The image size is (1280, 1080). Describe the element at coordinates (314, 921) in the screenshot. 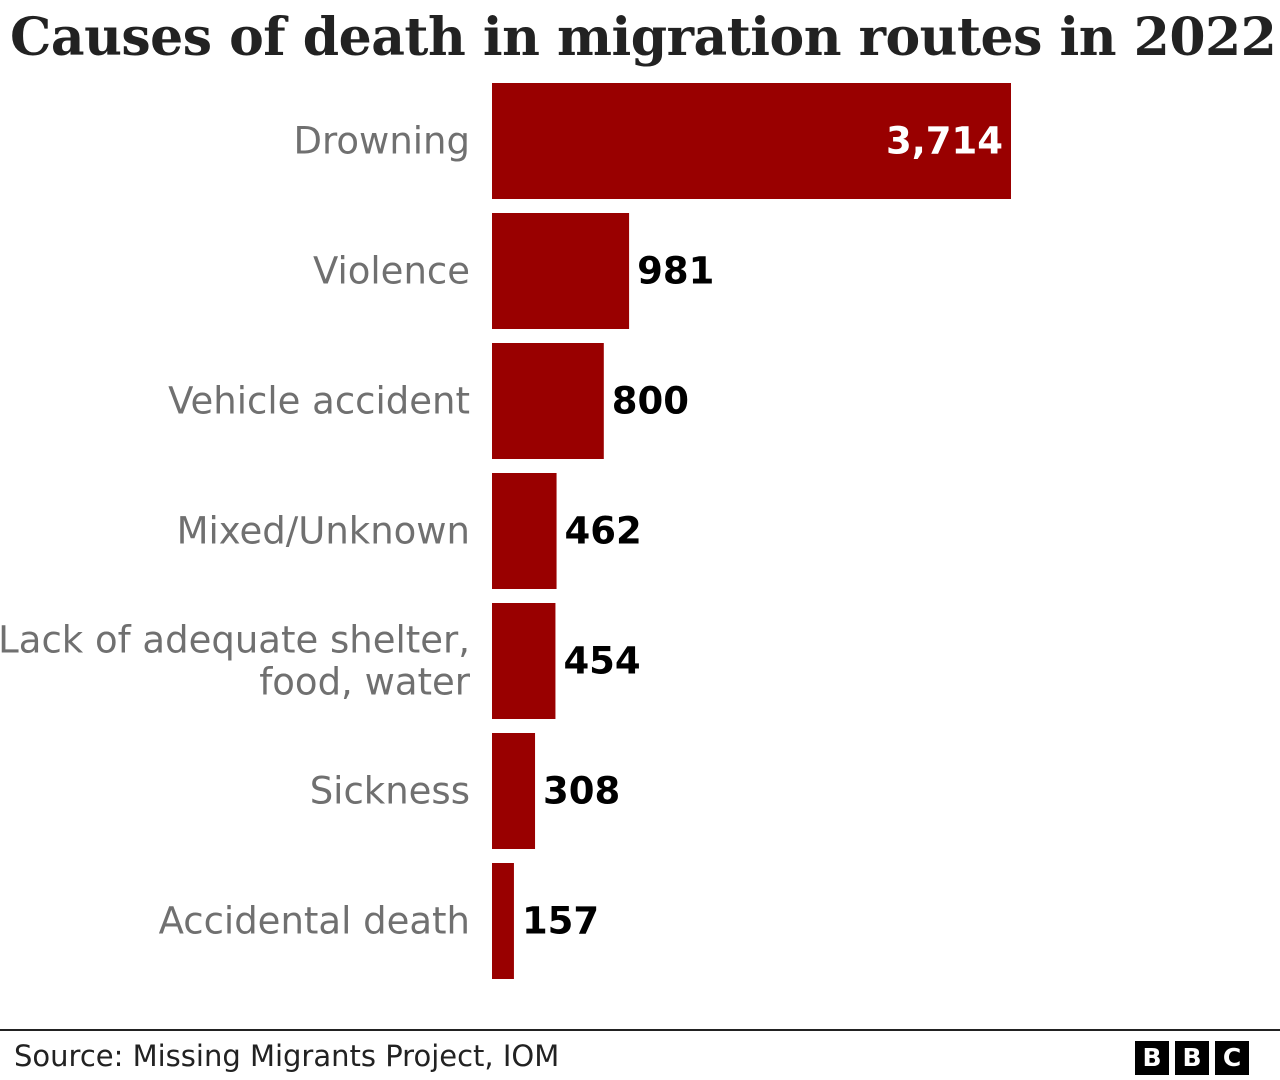

I see `category-label-accidental-death: Accidental death` at that location.